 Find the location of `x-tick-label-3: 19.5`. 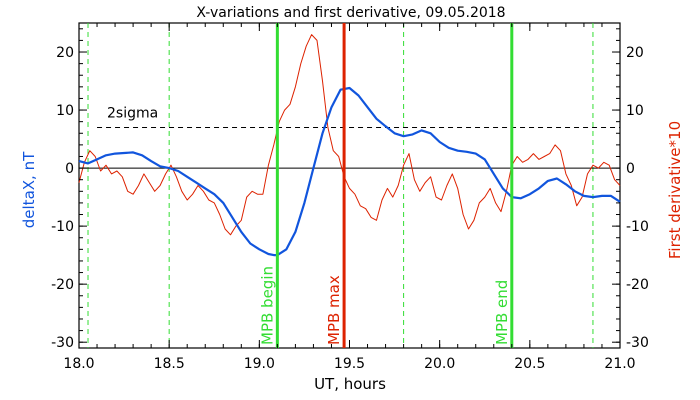

x-tick-label-3: 19.5 is located at coordinates (349, 364).